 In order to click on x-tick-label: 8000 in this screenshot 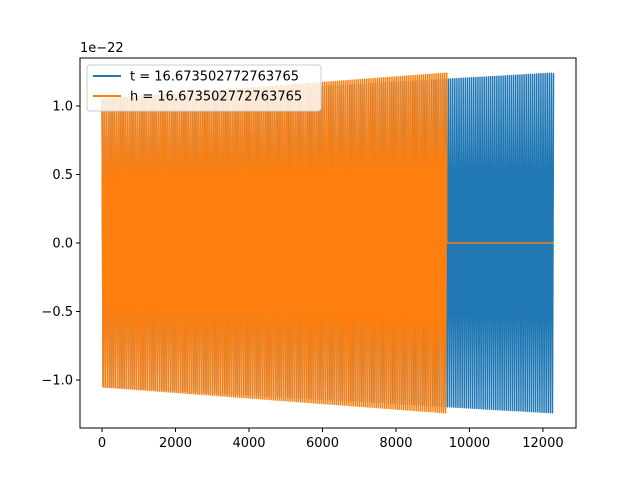, I will do `click(395, 443)`.